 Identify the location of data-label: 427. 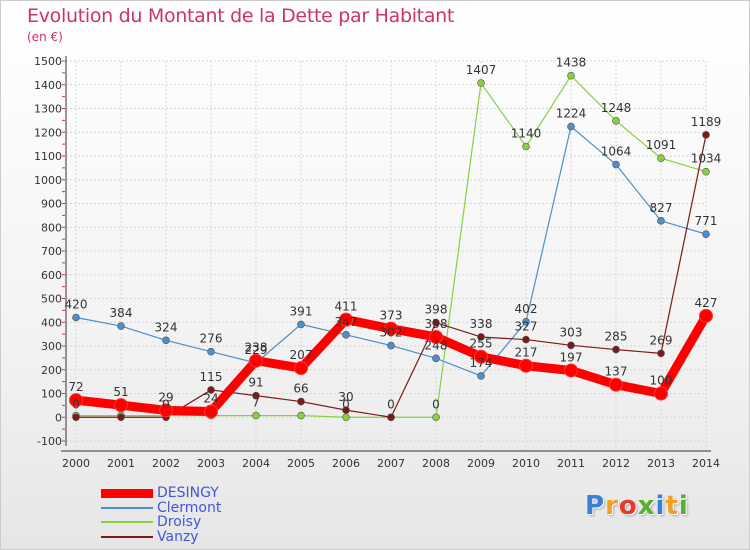
(706, 303).